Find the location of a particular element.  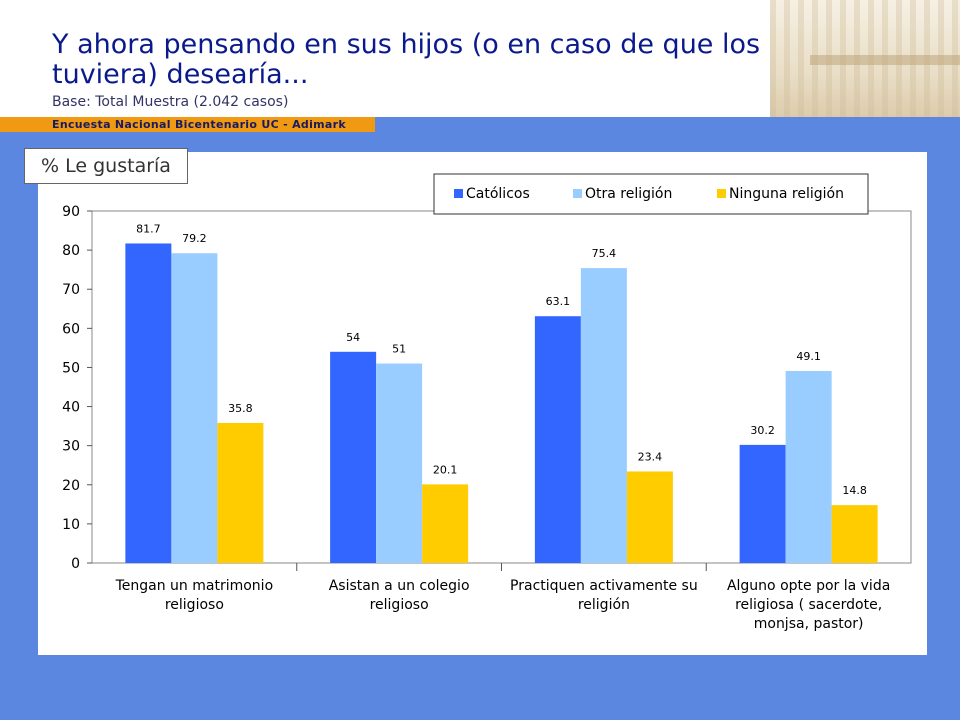

data-label: 23.4 is located at coordinates (650, 456).